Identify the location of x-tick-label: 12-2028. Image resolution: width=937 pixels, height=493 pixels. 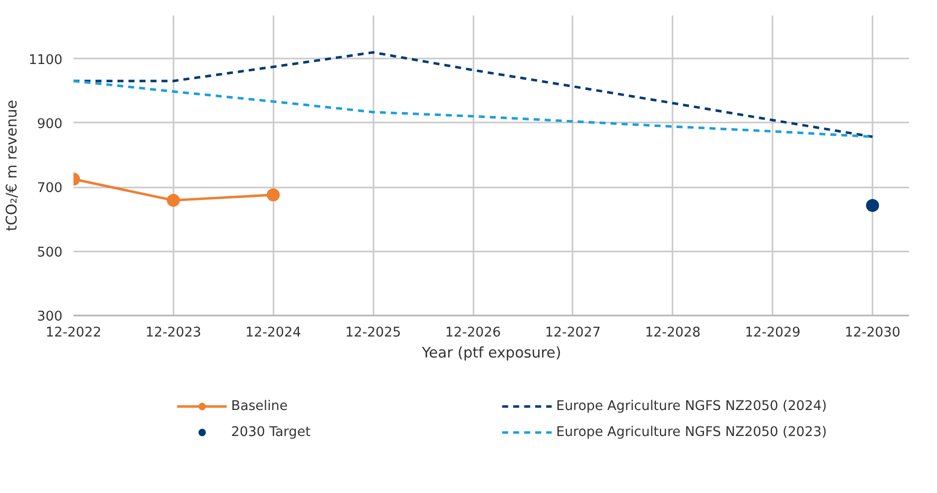
(672, 333).